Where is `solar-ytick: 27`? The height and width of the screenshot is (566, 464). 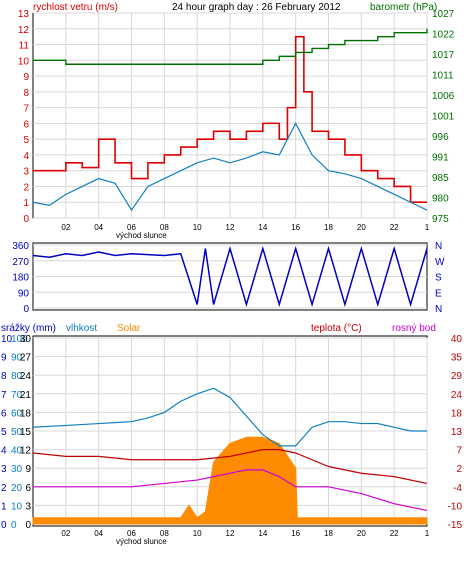 solar-ytick: 27 is located at coordinates (26, 358).